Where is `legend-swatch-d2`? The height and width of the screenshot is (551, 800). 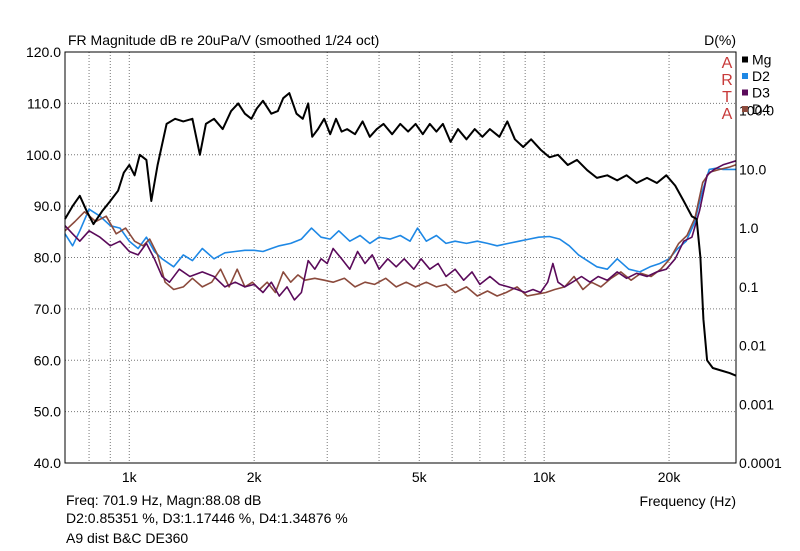 legend-swatch-d2 is located at coordinates (745, 76).